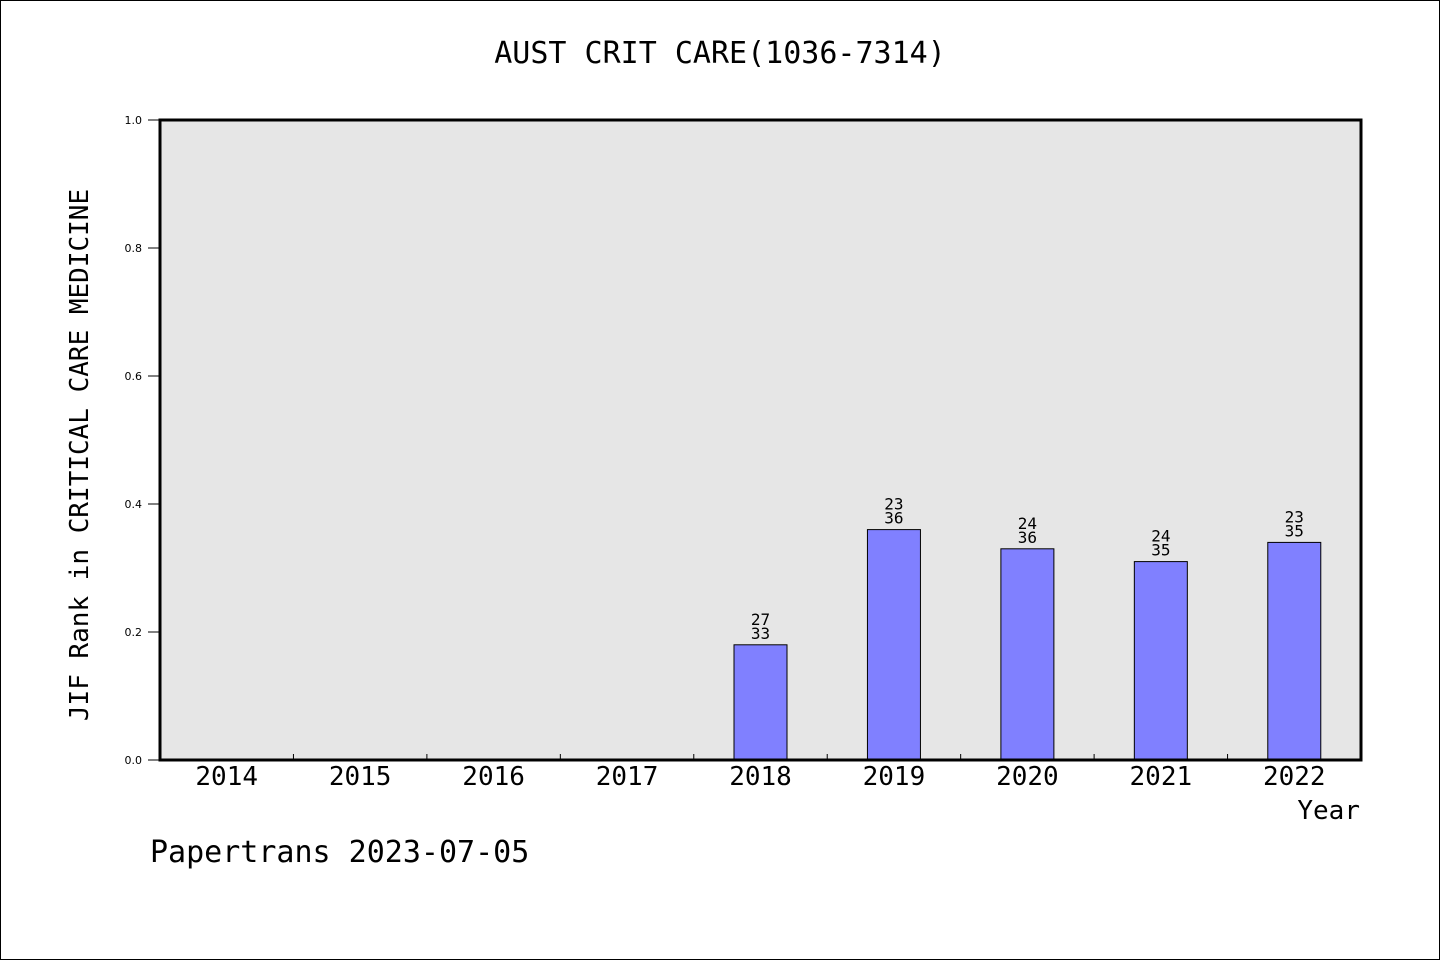 This screenshot has height=960, width=1440. What do you see at coordinates (134, 760) in the screenshot?
I see `y-tick-label: 0.0` at bounding box center [134, 760].